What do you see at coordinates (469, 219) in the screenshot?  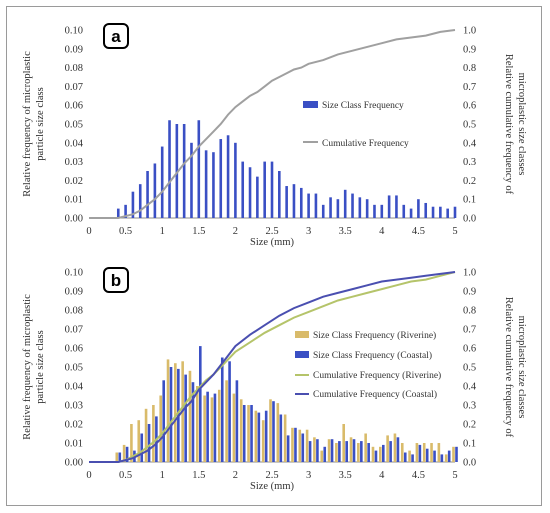 I see `y2-tick-label: 0.0` at bounding box center [469, 219].